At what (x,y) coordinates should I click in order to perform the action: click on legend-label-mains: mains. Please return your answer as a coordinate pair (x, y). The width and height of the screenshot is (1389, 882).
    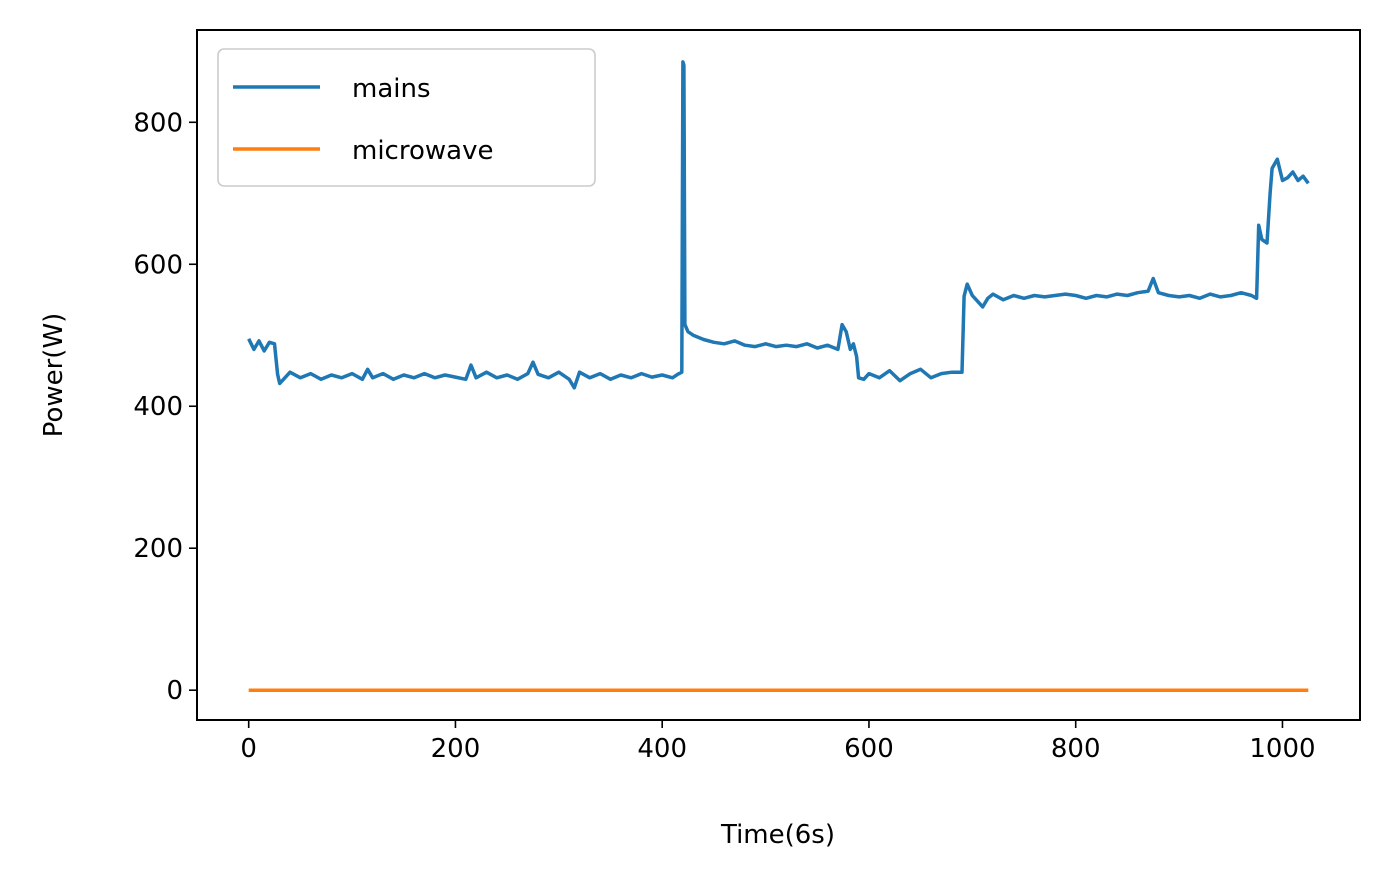
    Looking at the image, I should click on (391, 89).